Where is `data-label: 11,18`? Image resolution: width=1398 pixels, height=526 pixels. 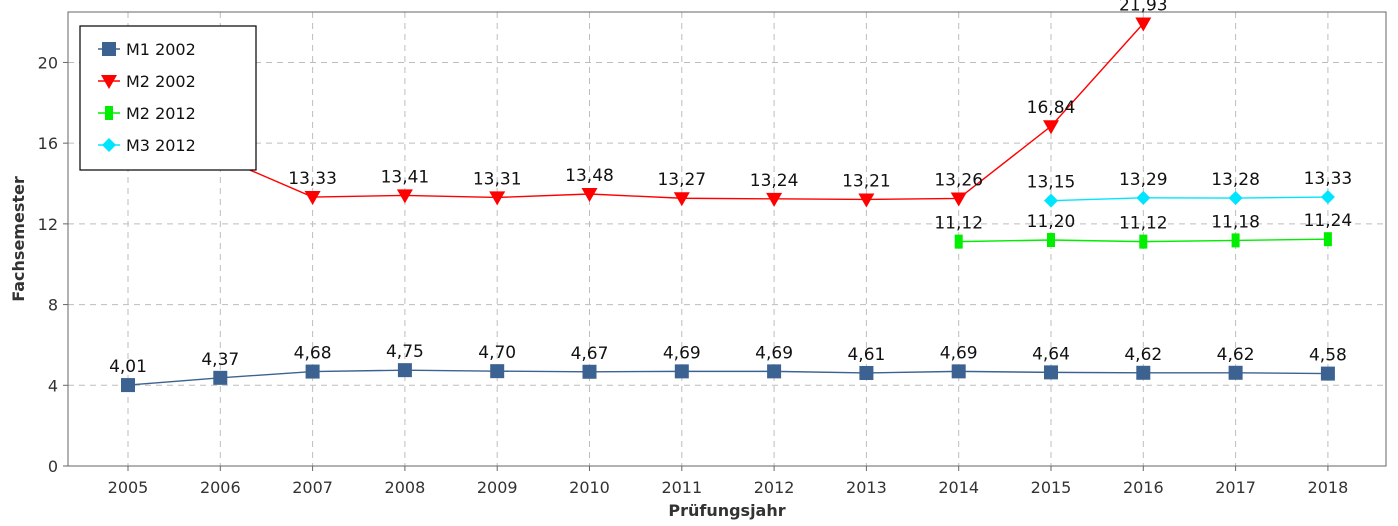 data-label: 11,18 is located at coordinates (1235, 222).